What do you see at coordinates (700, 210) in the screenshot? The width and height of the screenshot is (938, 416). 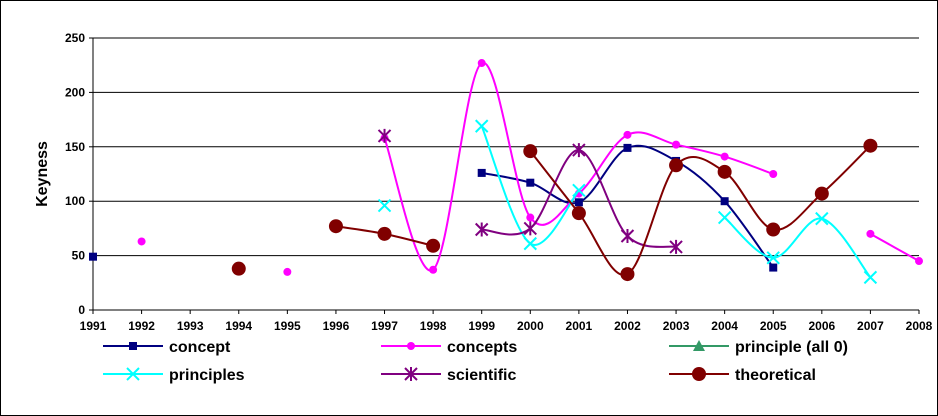 I see `series-line-theoretical` at bounding box center [700, 210].